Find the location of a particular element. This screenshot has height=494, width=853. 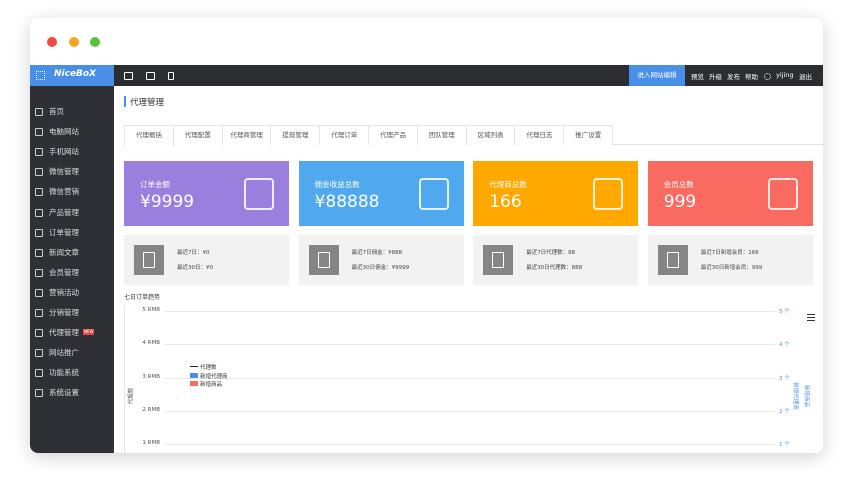

sidebar-item: 代理管理 is located at coordinates (64, 333).